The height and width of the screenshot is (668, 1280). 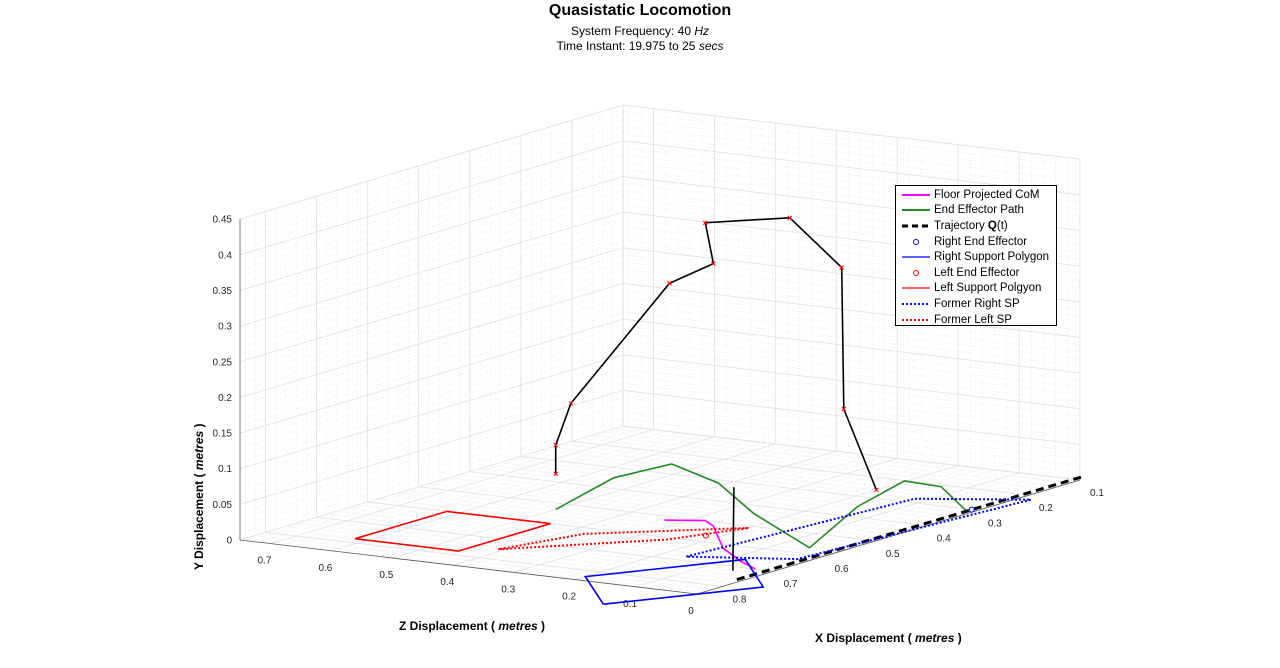 I want to click on x-tick-label: 0.5, so click(x=893, y=554).